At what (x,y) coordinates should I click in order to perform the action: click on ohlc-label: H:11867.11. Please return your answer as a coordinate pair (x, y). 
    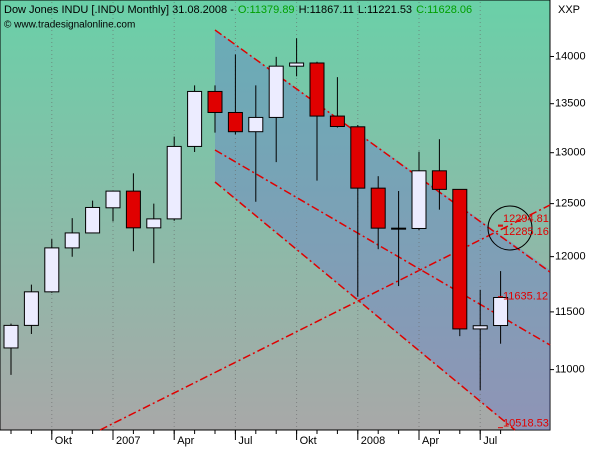
    Looking at the image, I should click on (326, 10).